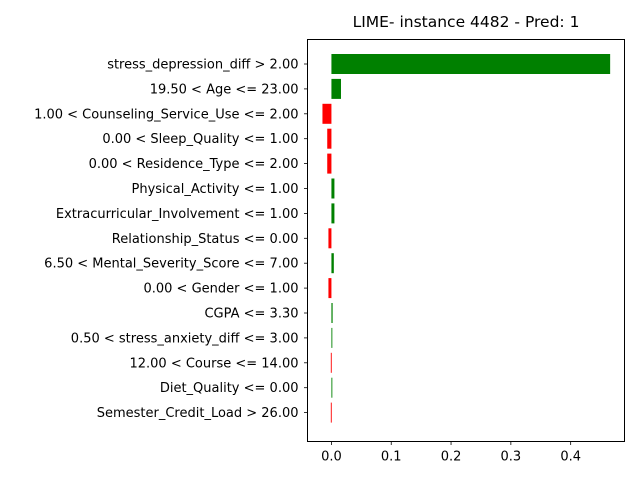 The height and width of the screenshot is (480, 640). What do you see at coordinates (229, 388) in the screenshot?
I see `y-tick-label: Diet_Quality <= 0.00` at bounding box center [229, 388].